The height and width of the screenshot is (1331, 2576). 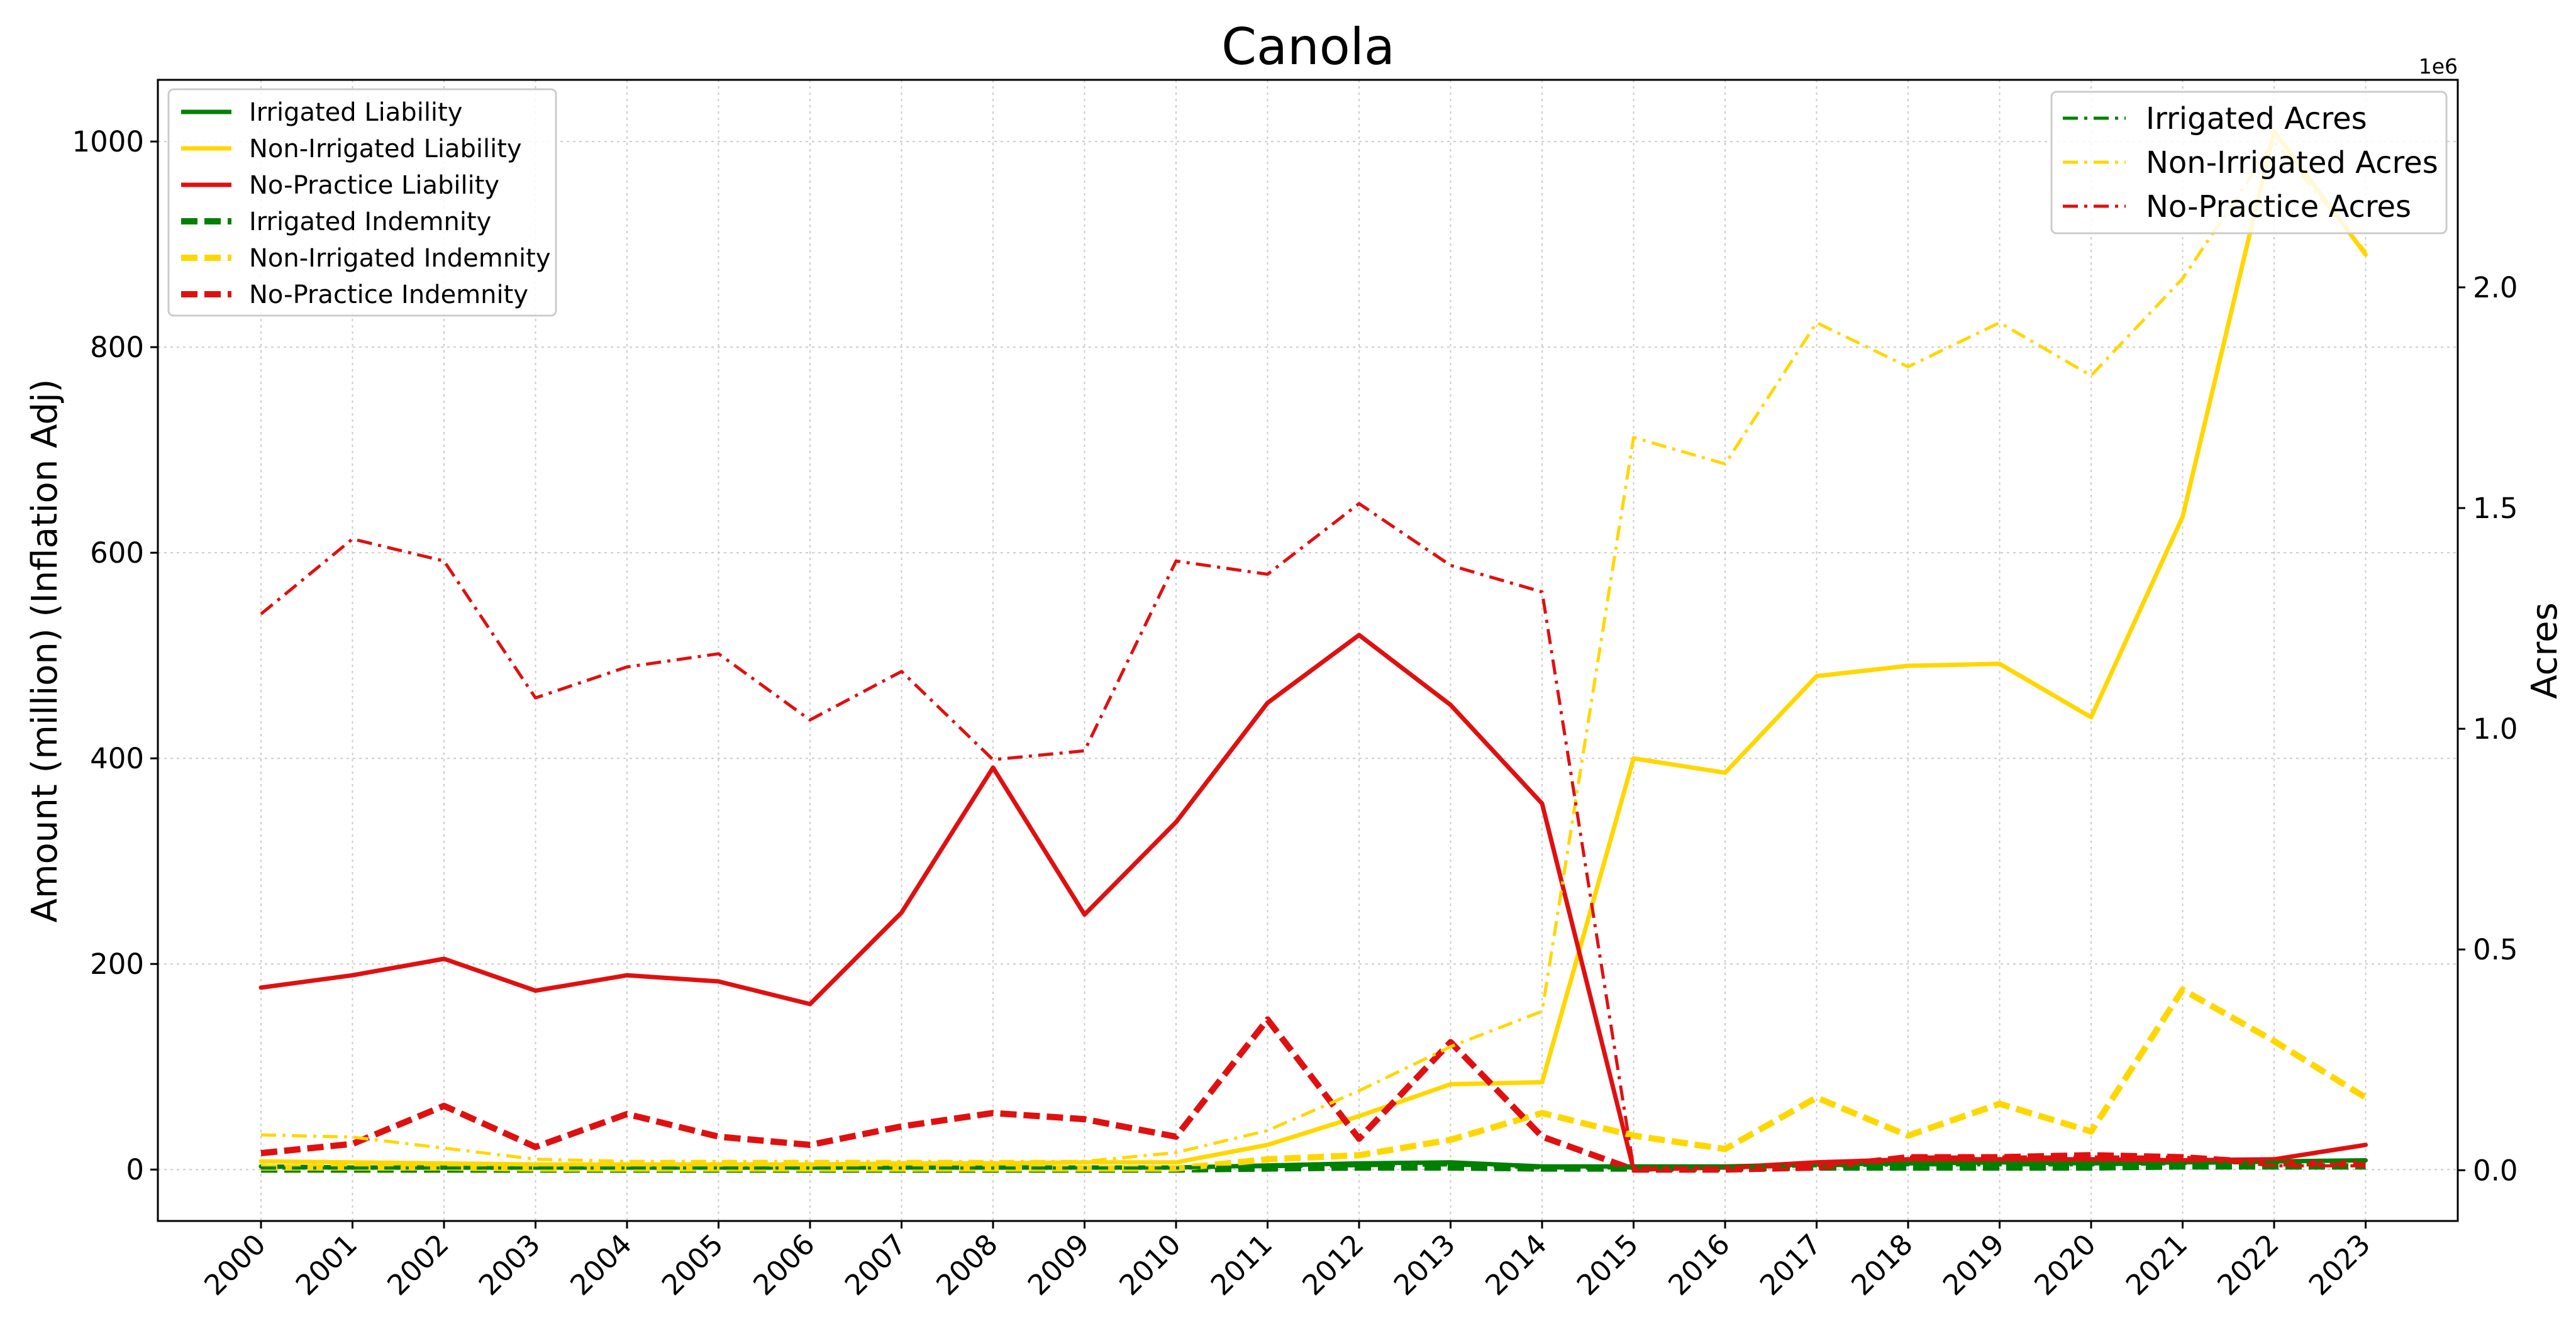 What do you see at coordinates (601, 1264) in the screenshot?
I see `x-tick-label: 2004` at bounding box center [601, 1264].